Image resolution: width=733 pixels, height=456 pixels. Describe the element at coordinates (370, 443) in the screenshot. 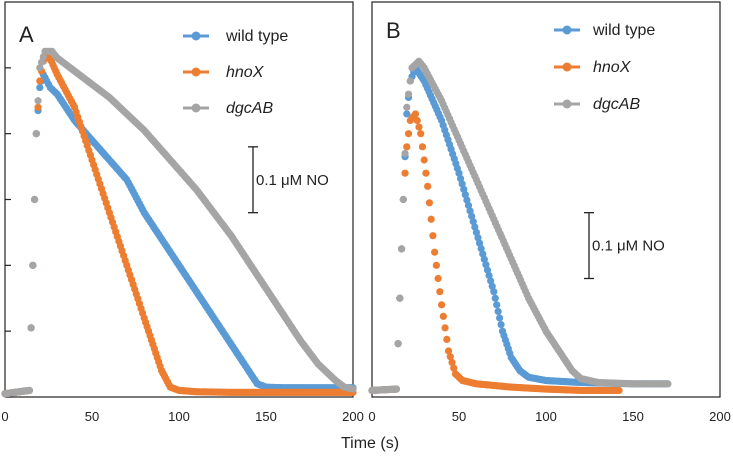

I see `x-axis-title: Time (s)` at that location.